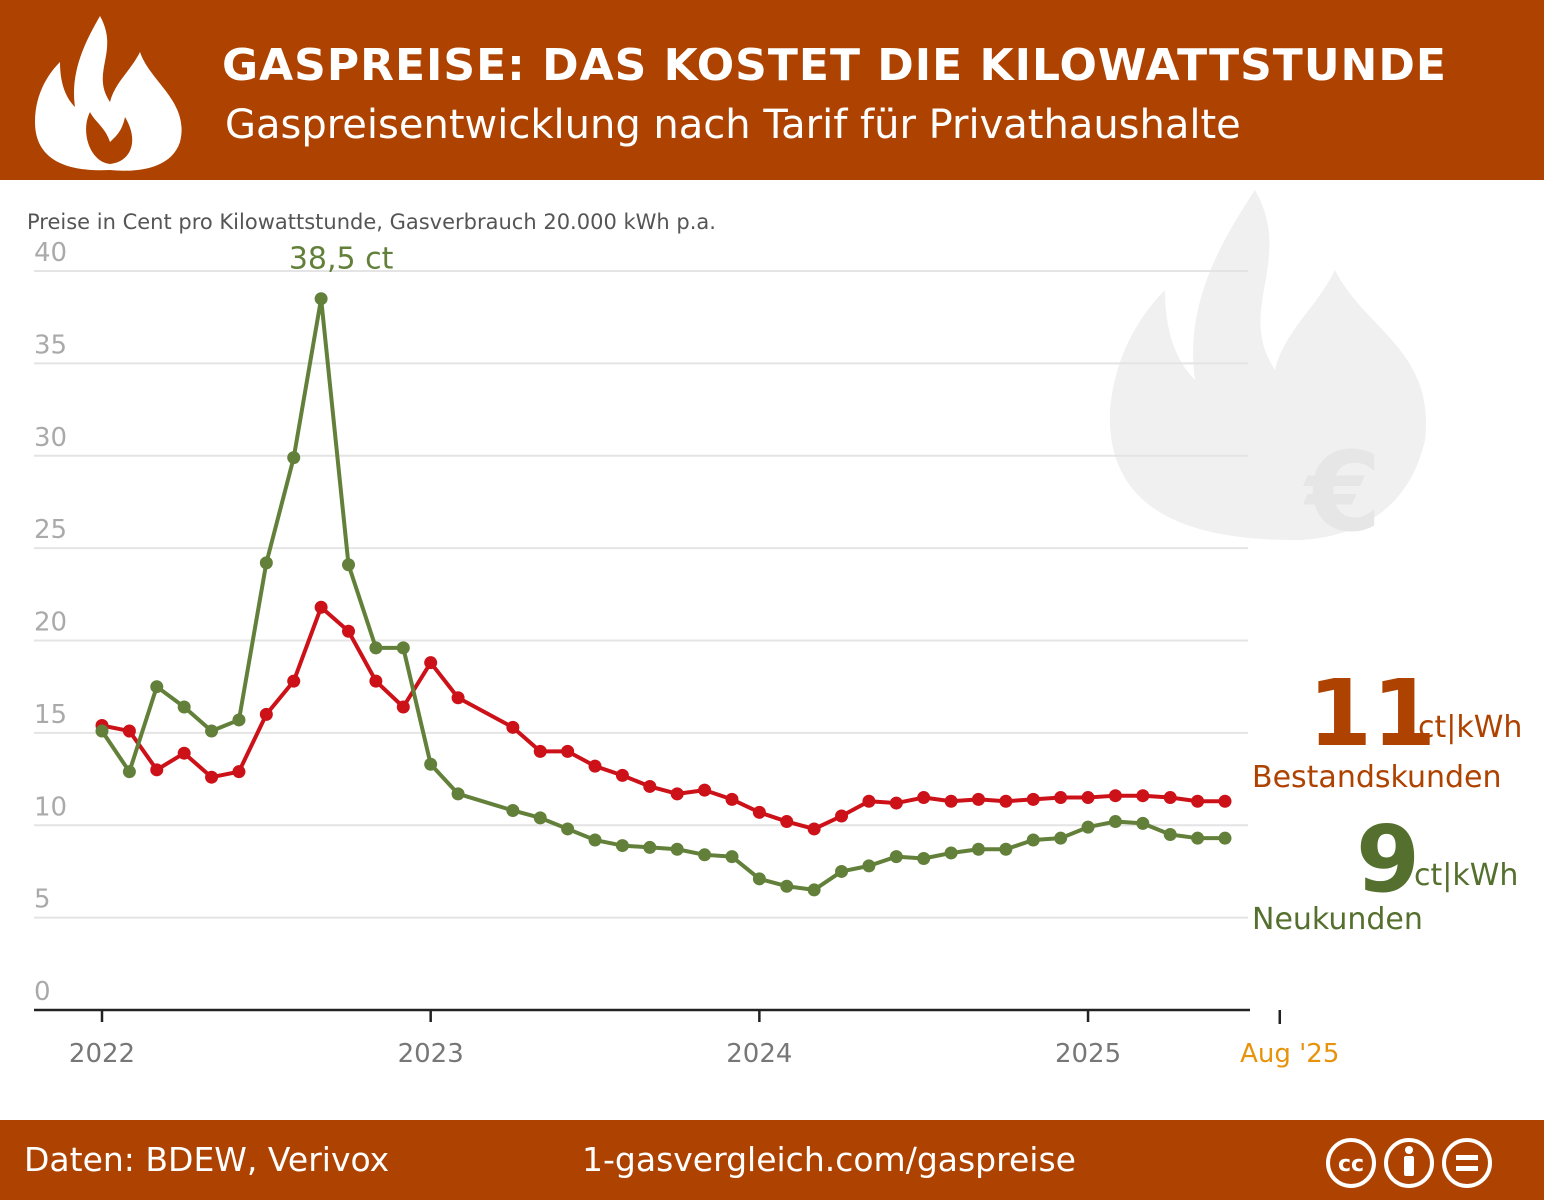  What do you see at coordinates (1351, 1163) in the screenshot?
I see `cc-icon: cc` at bounding box center [1351, 1163].